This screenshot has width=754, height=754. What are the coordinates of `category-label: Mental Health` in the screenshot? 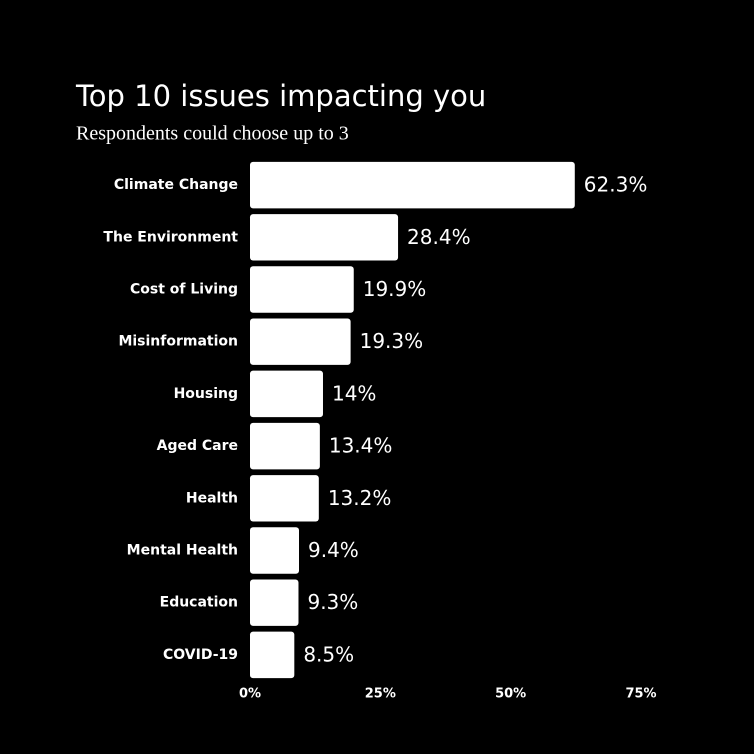 It's located at (182, 551).